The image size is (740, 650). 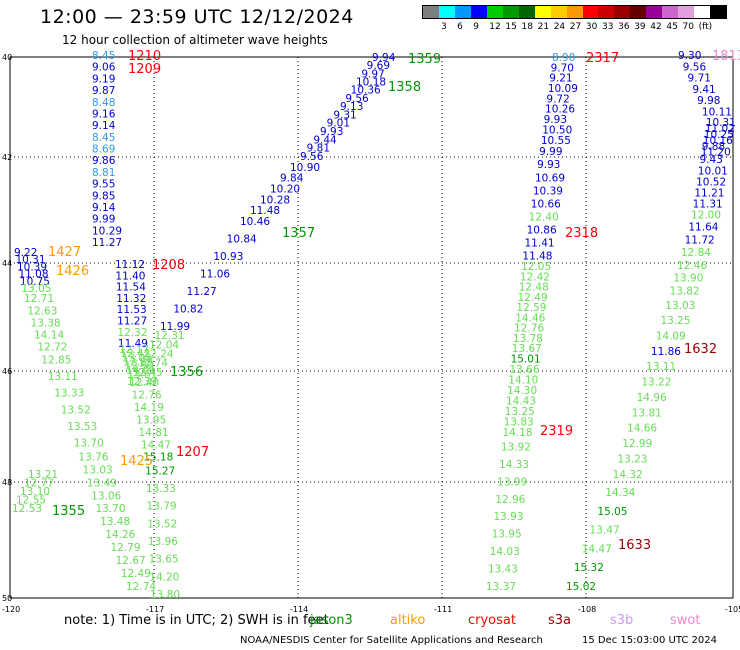 I want to click on colorbar-label: 12, so click(x=495, y=27).